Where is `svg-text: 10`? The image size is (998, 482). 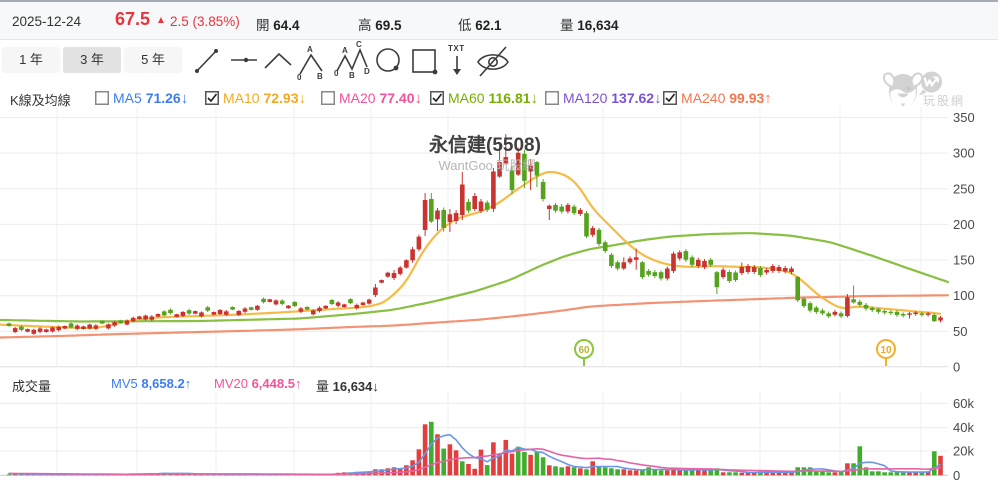
svg-text: 10 is located at coordinates (886, 350).